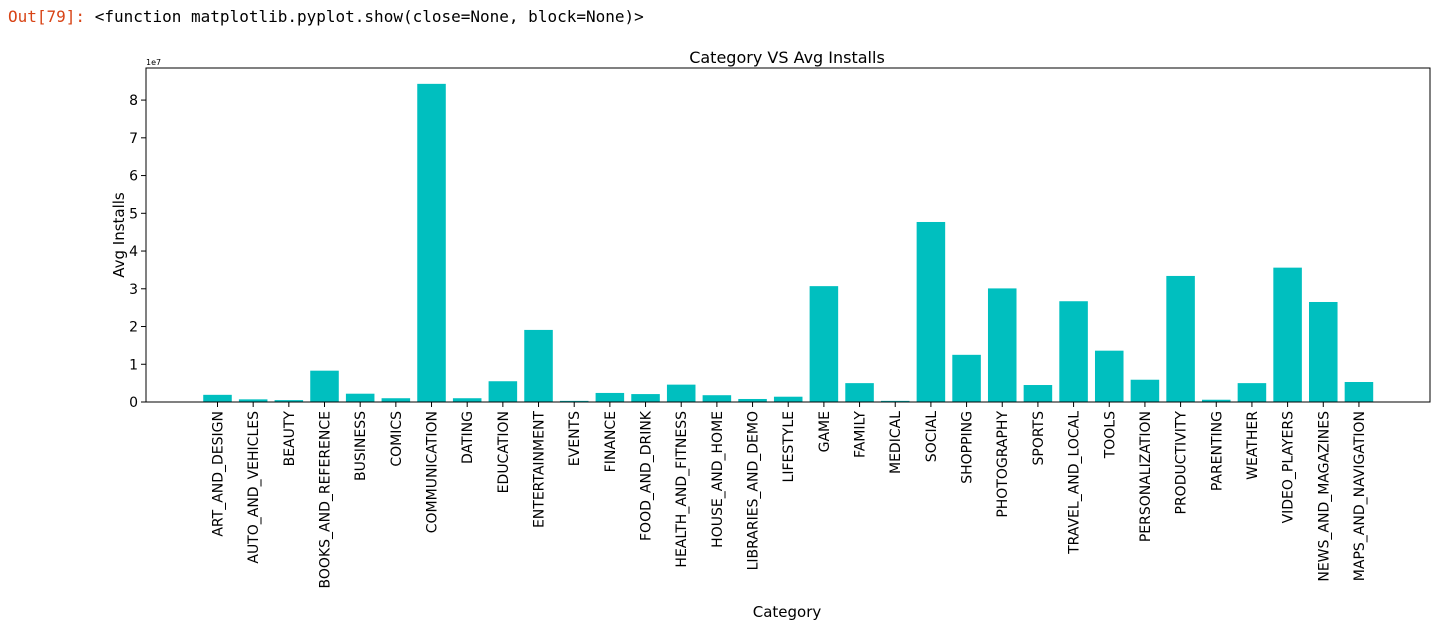 The height and width of the screenshot is (643, 1455). What do you see at coordinates (1038, 393) in the screenshot?
I see `bar-sports` at bounding box center [1038, 393].